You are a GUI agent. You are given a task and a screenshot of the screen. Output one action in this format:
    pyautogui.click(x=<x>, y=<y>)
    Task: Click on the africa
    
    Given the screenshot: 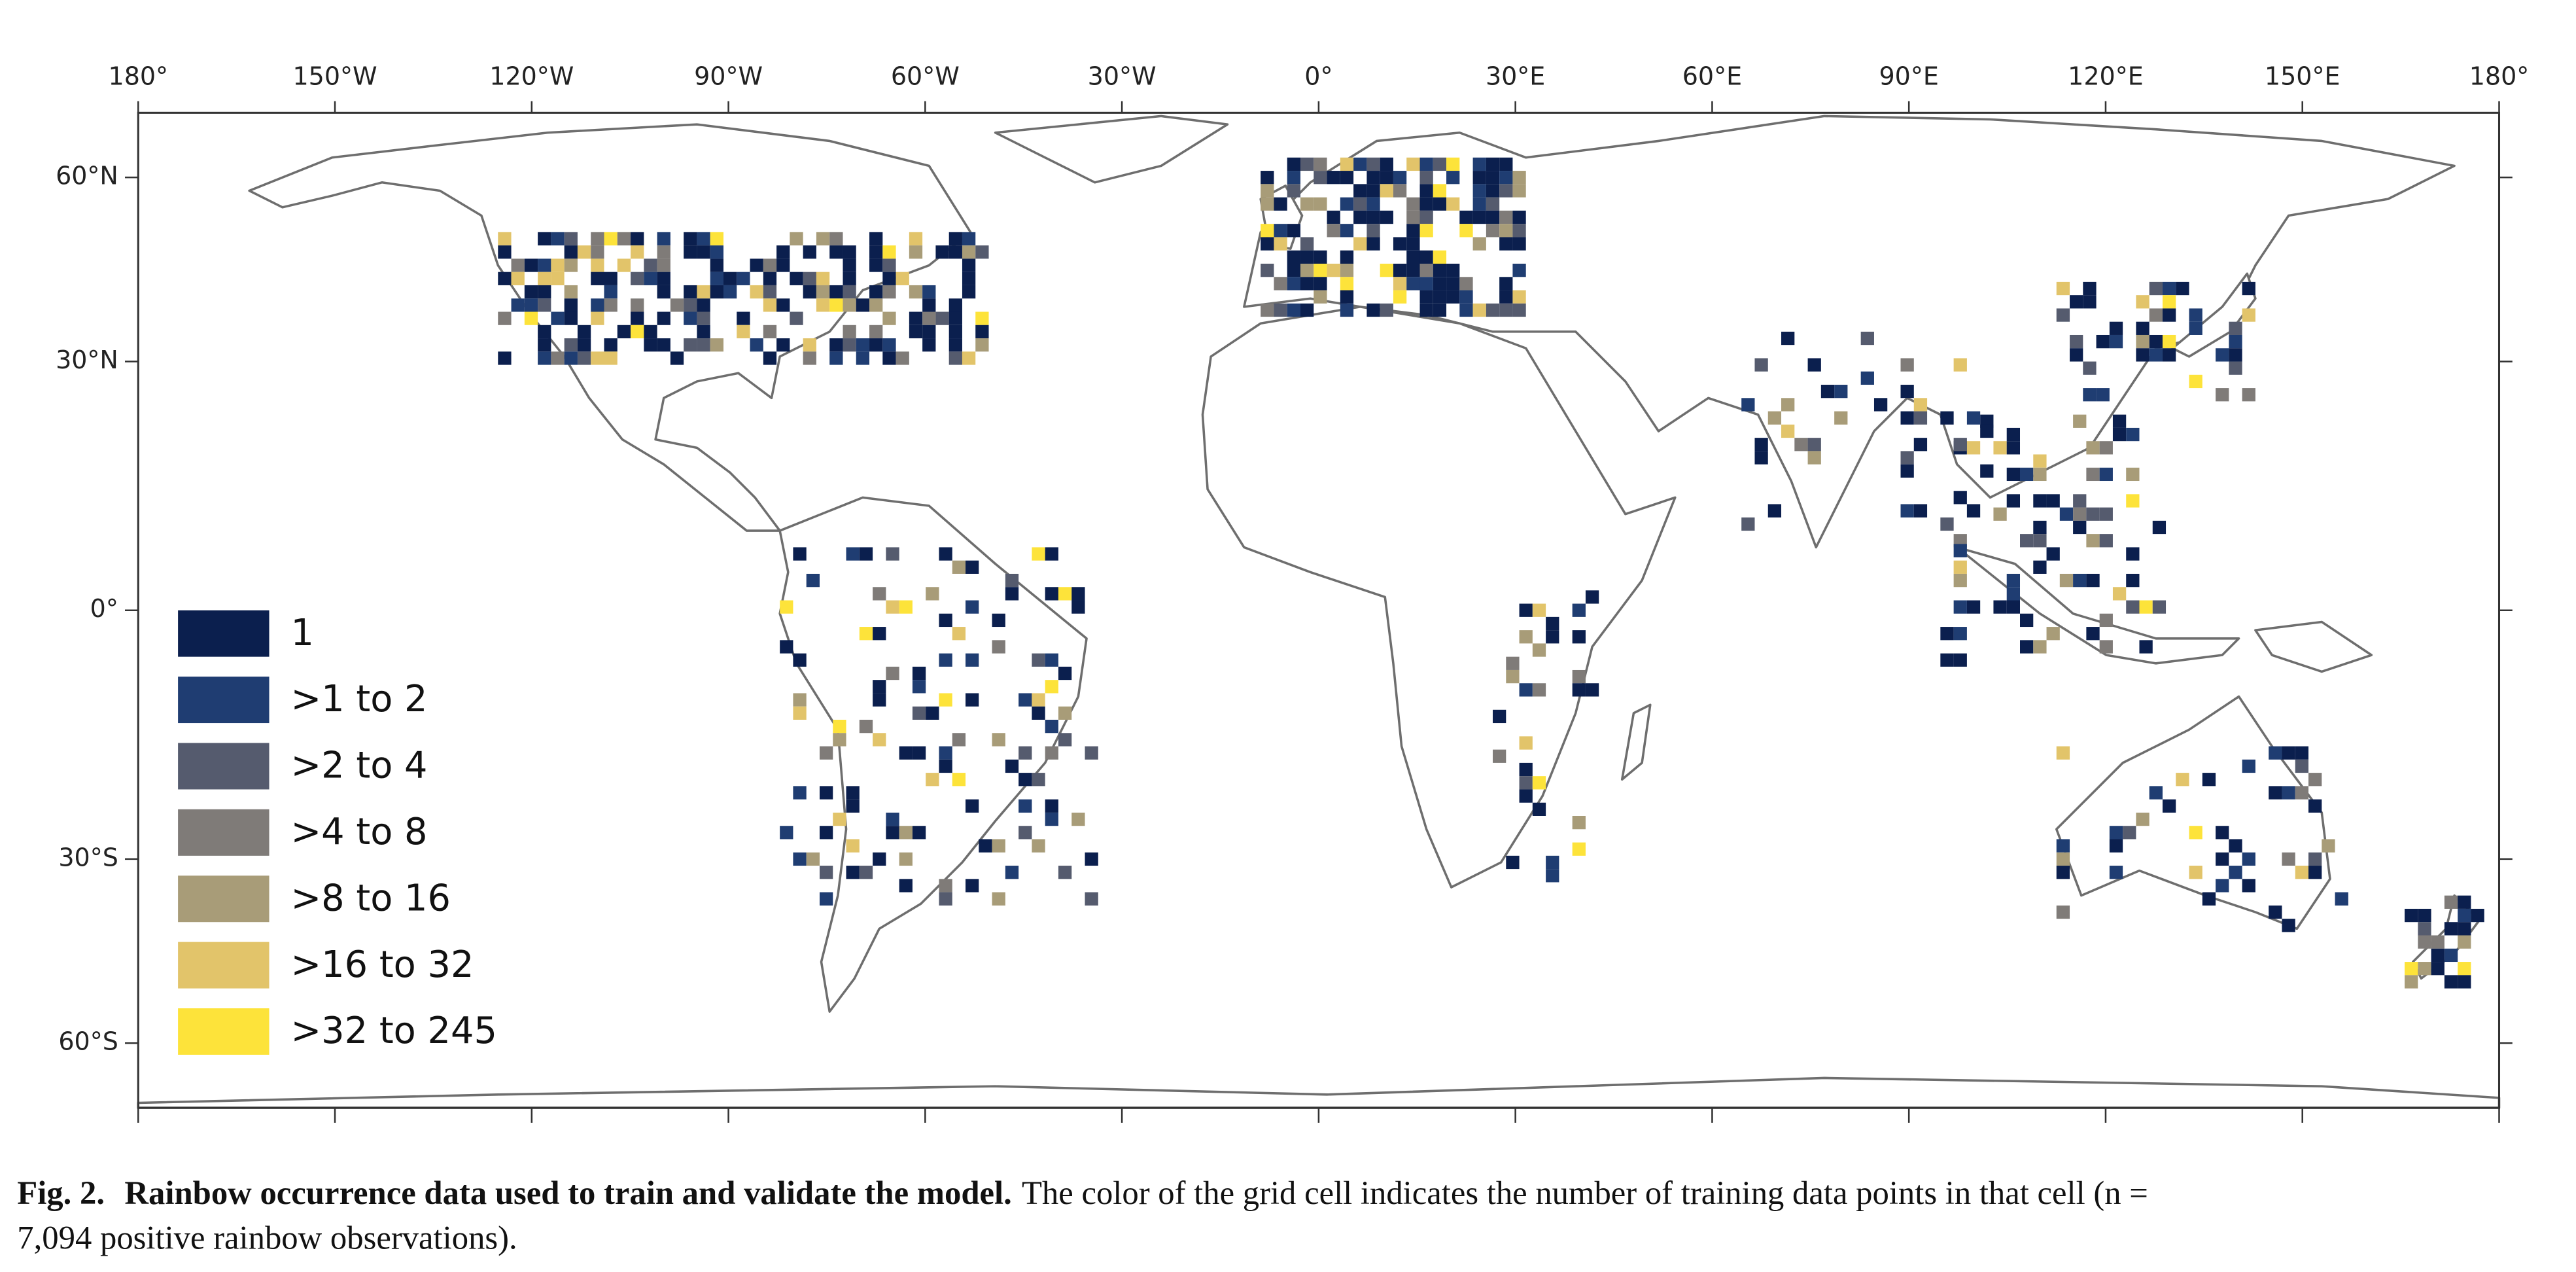 What is the action you would take?
    pyautogui.click(x=1439, y=598)
    